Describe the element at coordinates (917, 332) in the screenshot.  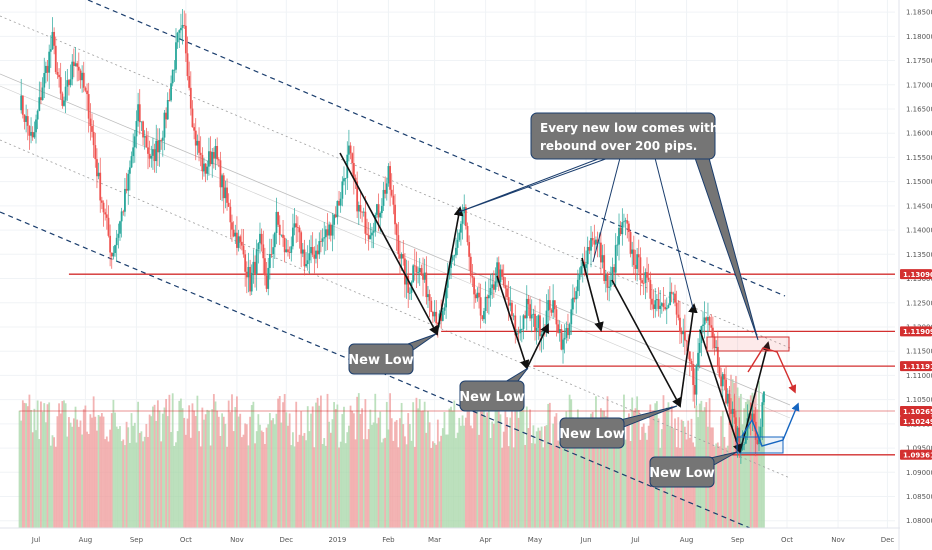
I see `price-tag-label-1: 1.11909` at that location.